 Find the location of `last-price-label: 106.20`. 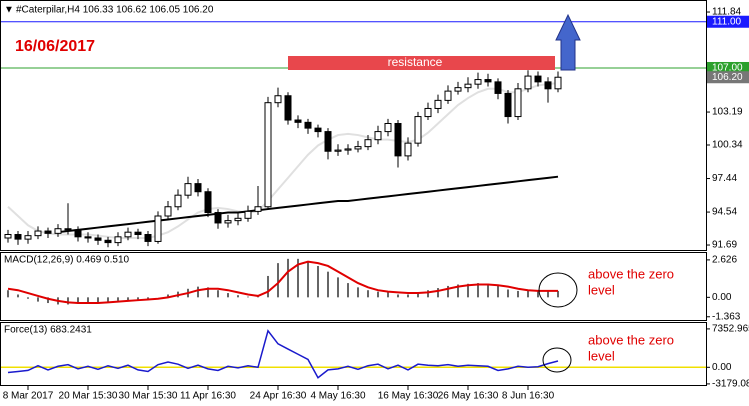

last-price-label: 106.20 is located at coordinates (727, 77).